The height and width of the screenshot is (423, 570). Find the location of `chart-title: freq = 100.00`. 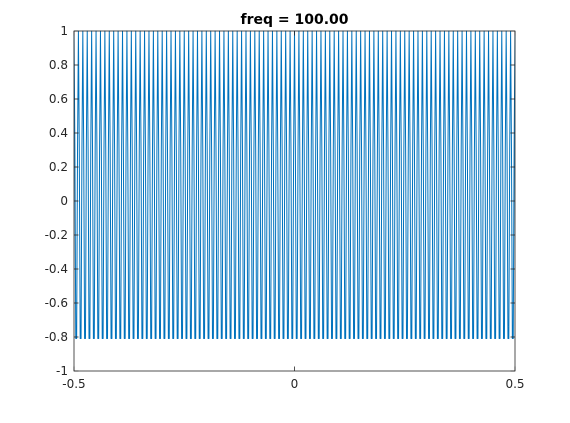

chart-title: freq = 100.00 is located at coordinates (294, 20).